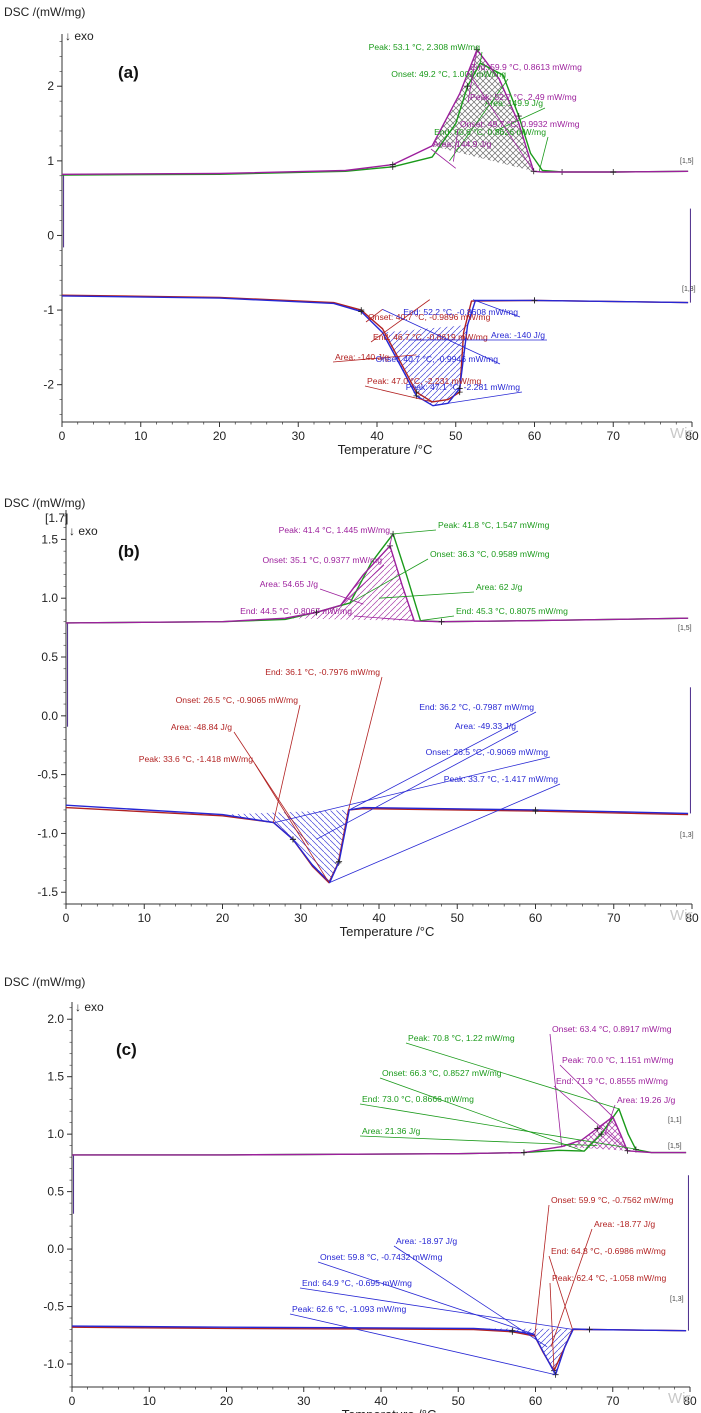  I want to click on y-tick-label: -1, so click(48, 310).